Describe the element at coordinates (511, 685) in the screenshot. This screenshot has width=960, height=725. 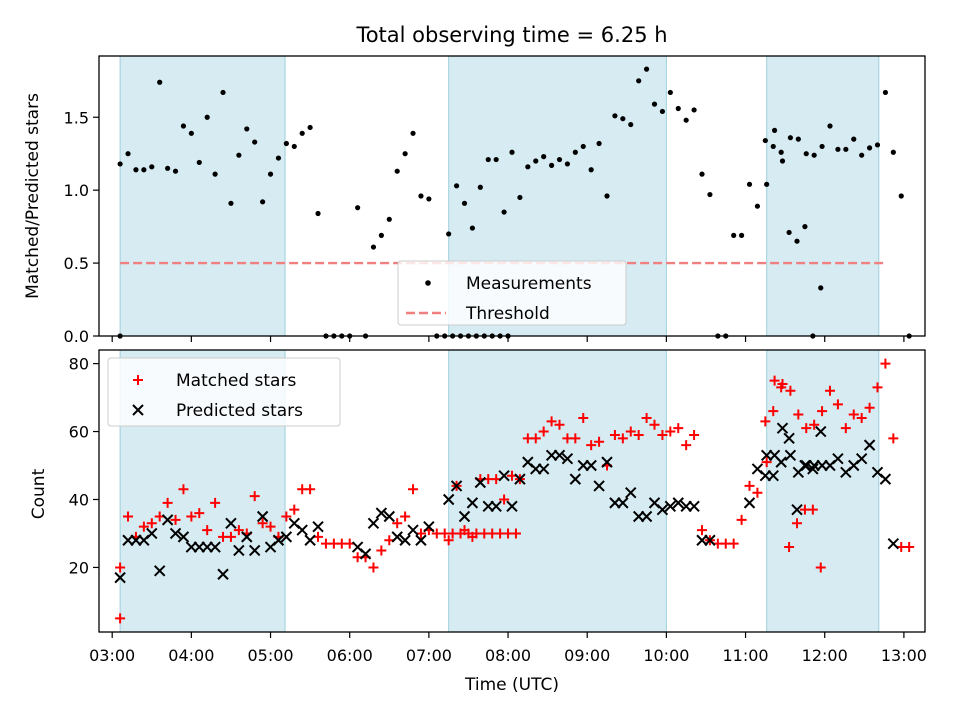
I see `x-axis-label: Time (UTC)` at that location.